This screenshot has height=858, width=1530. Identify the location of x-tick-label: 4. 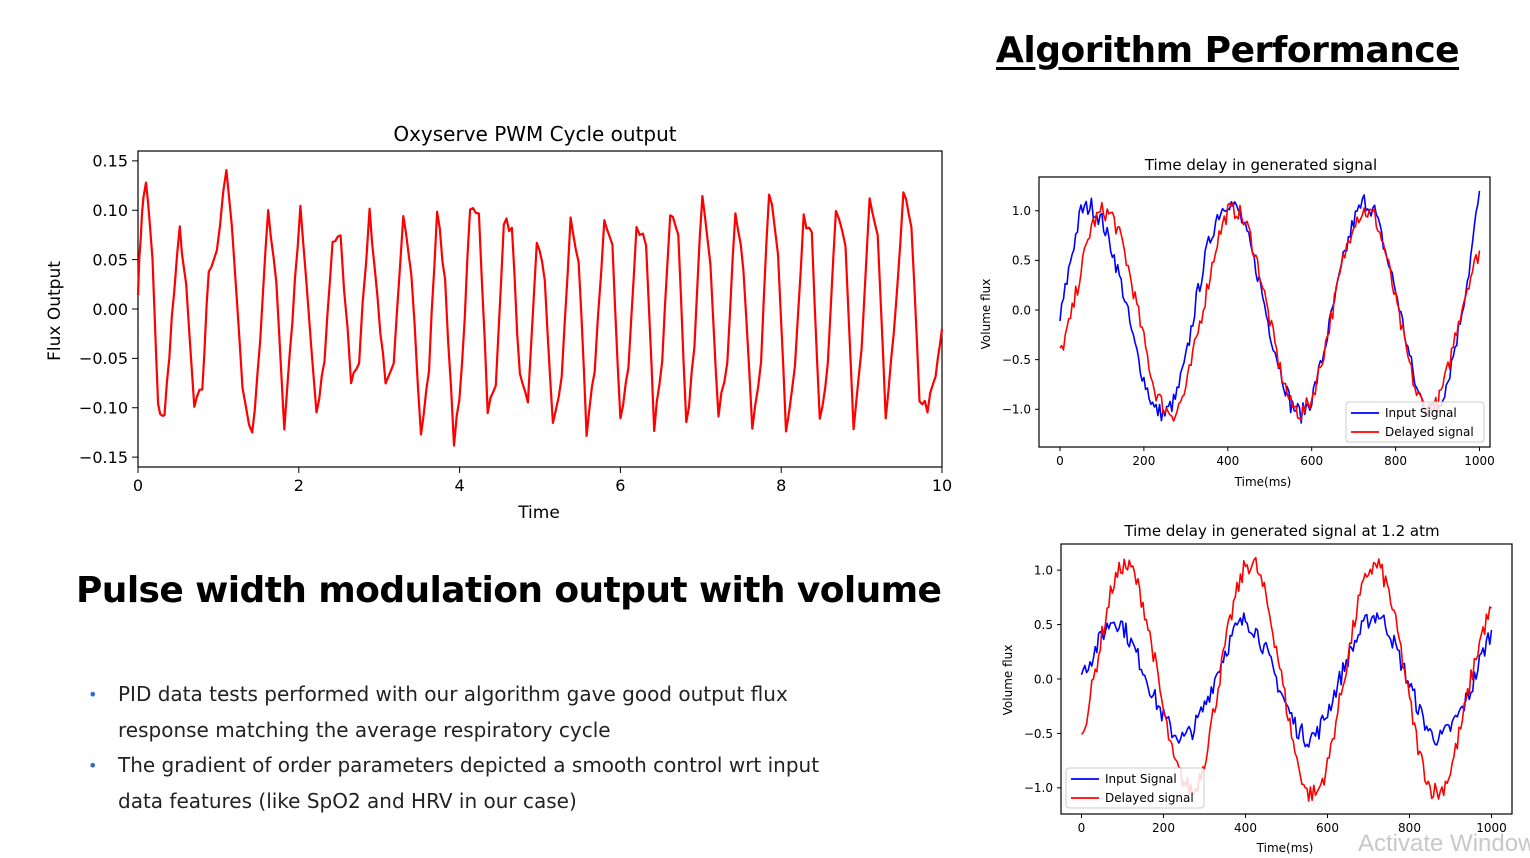
(460, 485).